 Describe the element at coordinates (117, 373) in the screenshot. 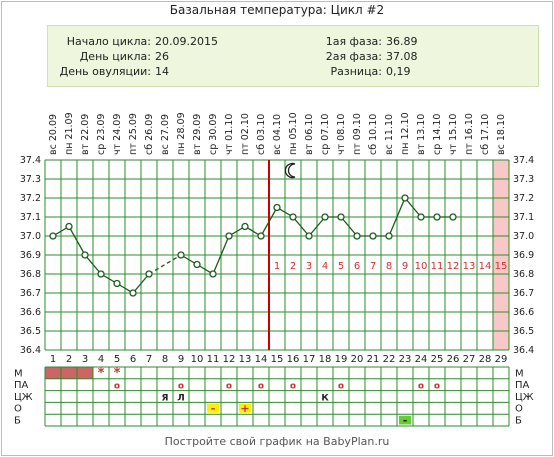

I see `menses-mark: *` at that location.